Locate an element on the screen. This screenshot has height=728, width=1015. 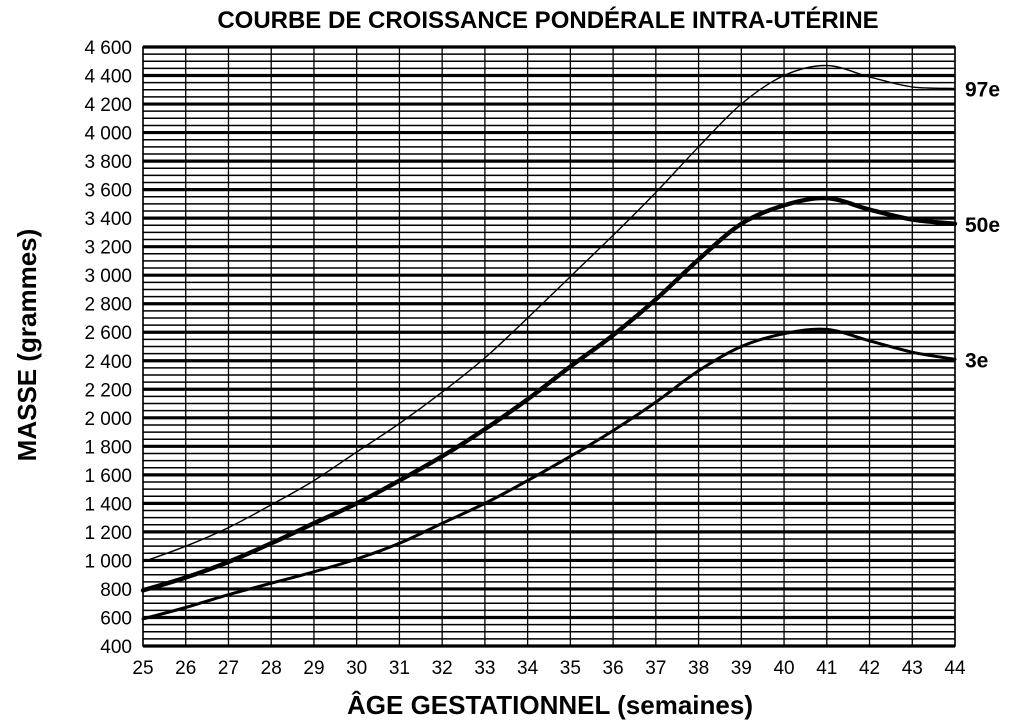
series-label-50e: 50e is located at coordinates (982, 225).